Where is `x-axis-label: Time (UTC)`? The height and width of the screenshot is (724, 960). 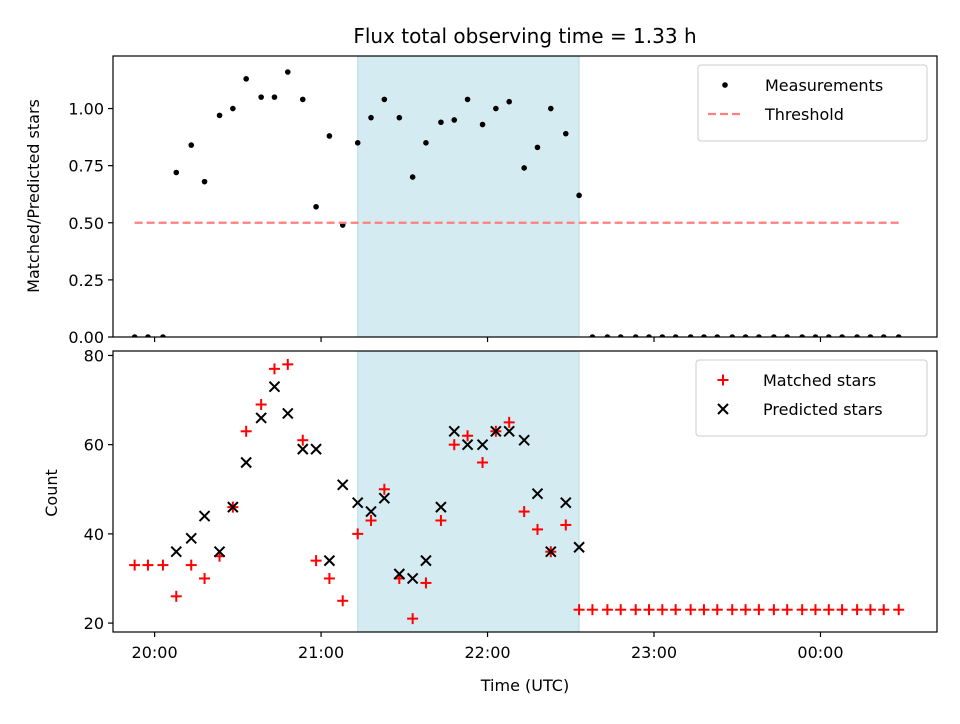
x-axis-label: Time (UTC) is located at coordinates (524, 685).